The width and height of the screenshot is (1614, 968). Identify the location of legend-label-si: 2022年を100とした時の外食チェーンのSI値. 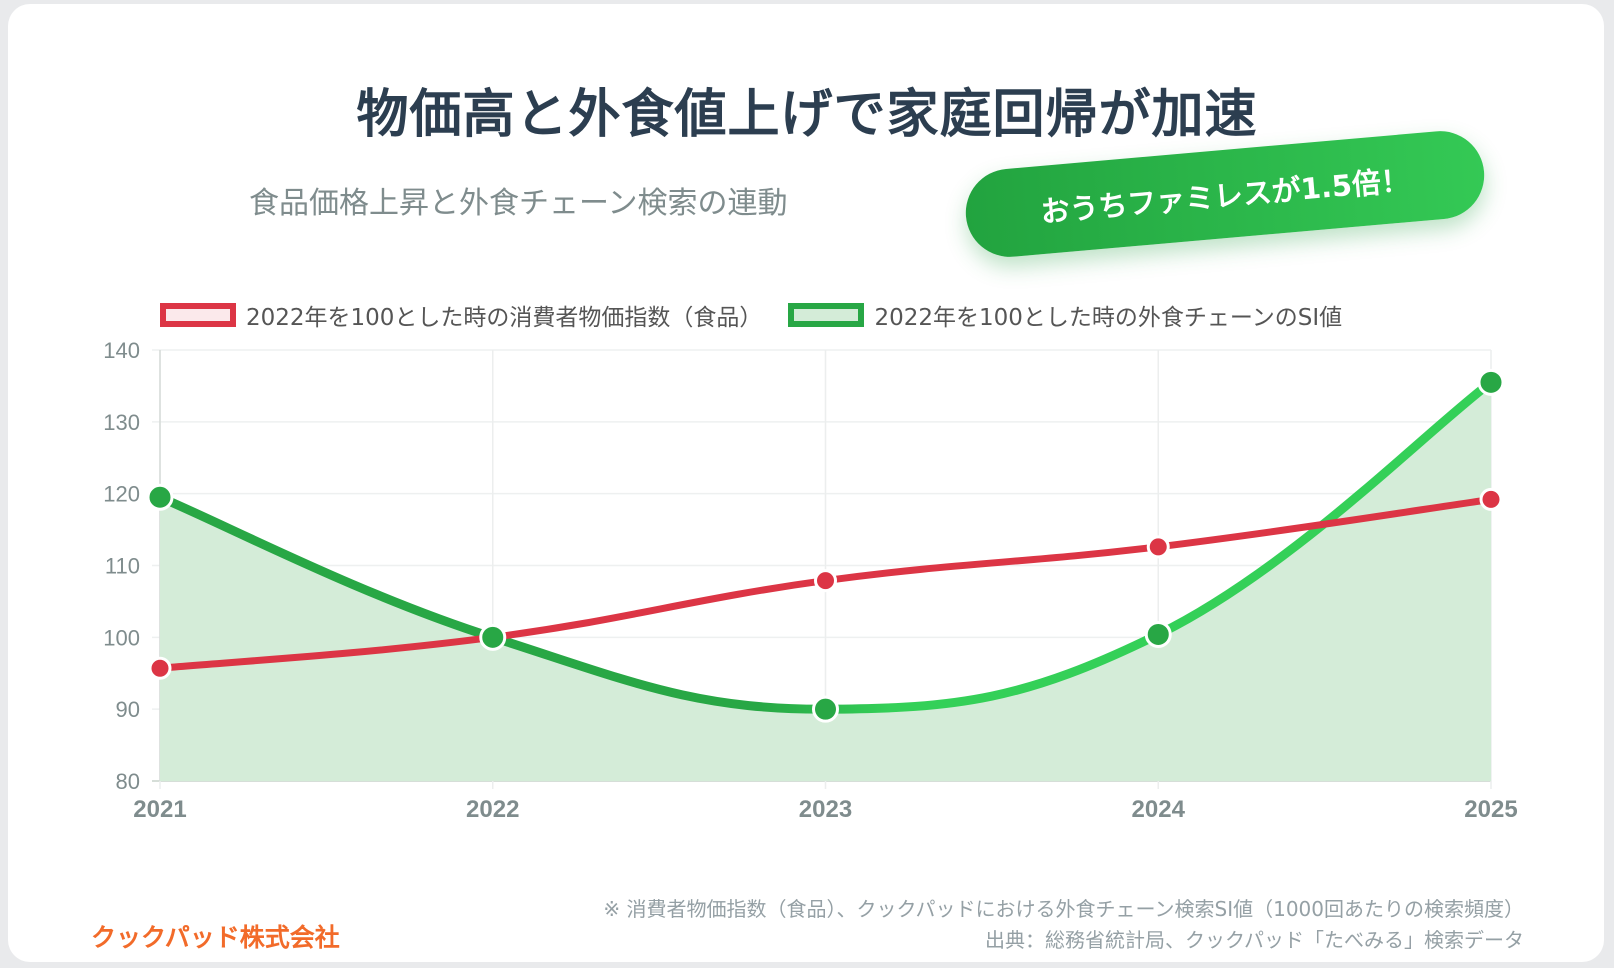
(1108, 318).